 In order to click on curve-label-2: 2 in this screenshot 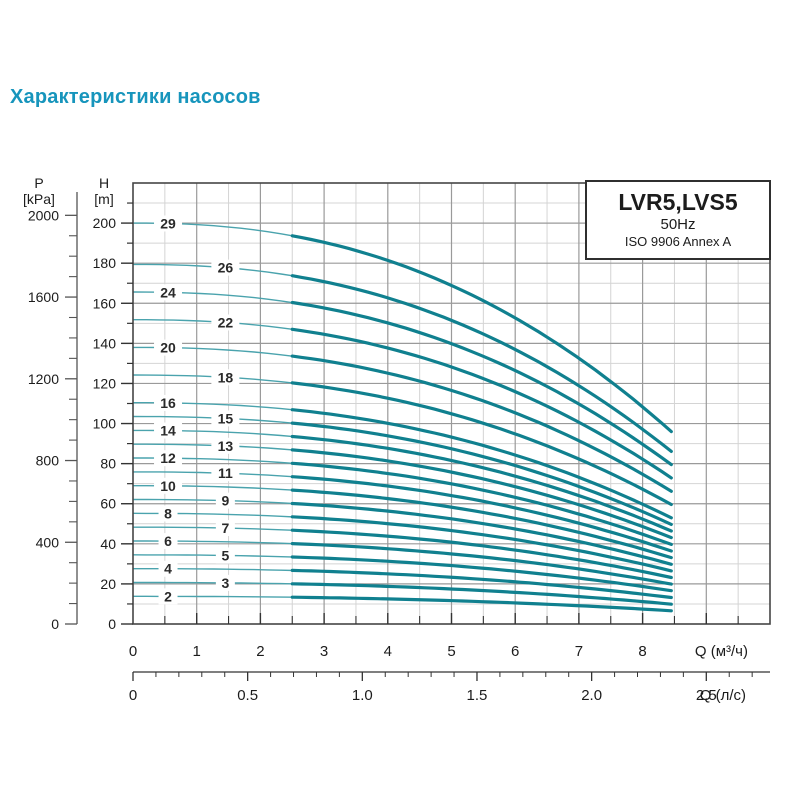, I will do `click(168, 596)`.